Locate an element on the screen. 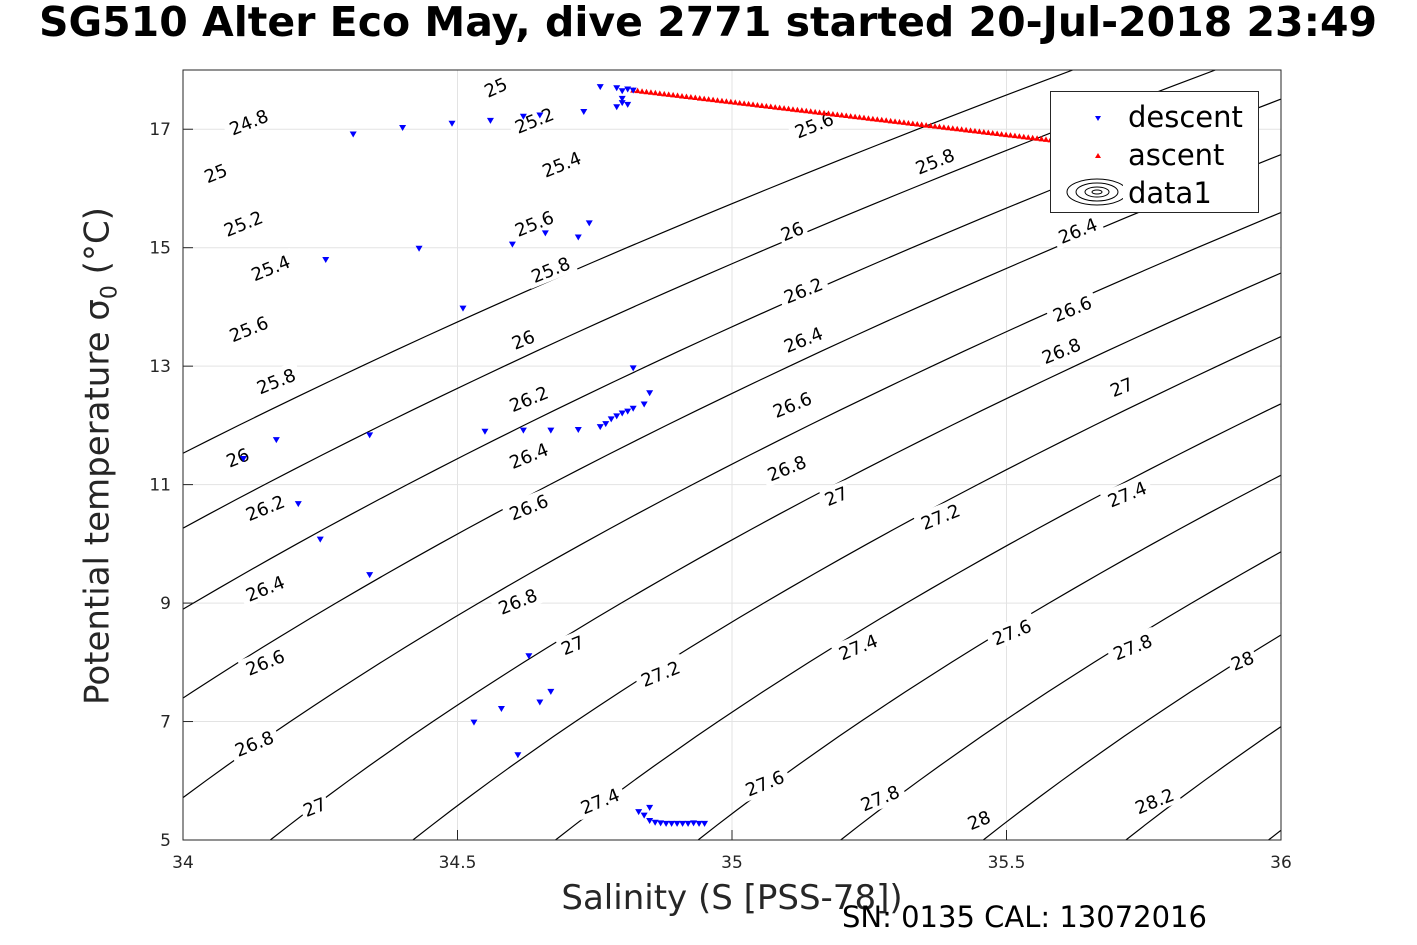 Image resolution: width=1417 pixels, height=945 pixels. x-tick-label: 35 is located at coordinates (732, 863).